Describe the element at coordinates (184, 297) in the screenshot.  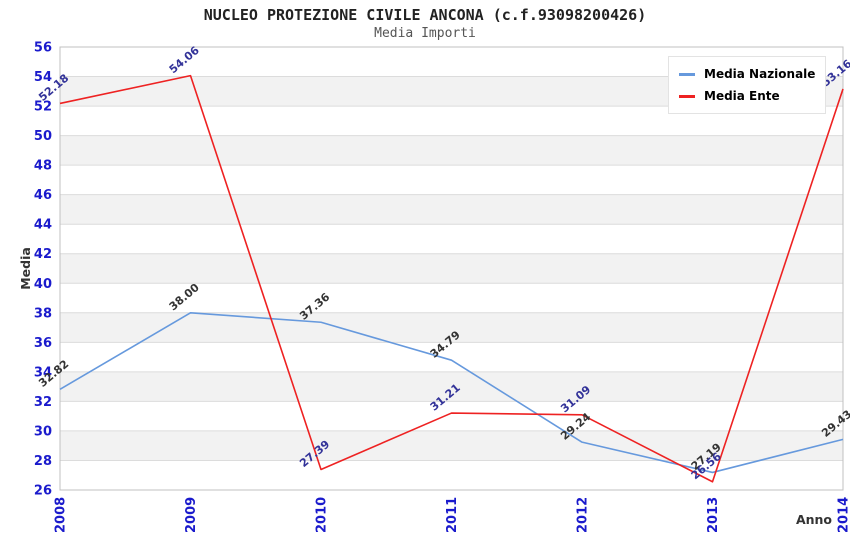
I see `data-label-media-nazionale: 38.00` at that location.